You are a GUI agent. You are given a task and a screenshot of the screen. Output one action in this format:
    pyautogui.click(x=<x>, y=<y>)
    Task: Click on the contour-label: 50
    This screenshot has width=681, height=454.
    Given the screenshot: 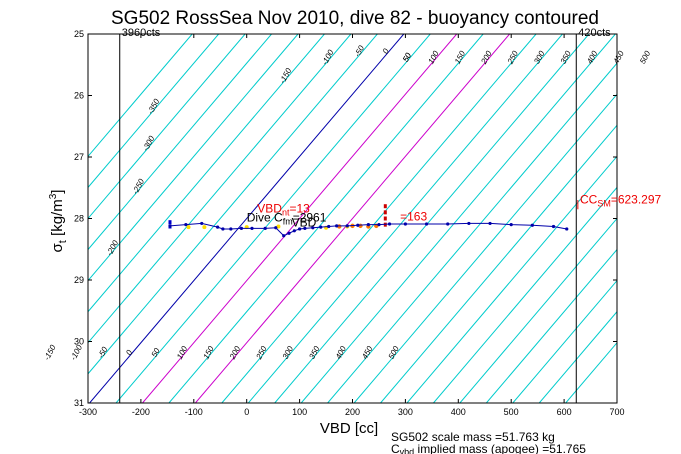 What is the action you would take?
    pyautogui.click(x=156, y=352)
    